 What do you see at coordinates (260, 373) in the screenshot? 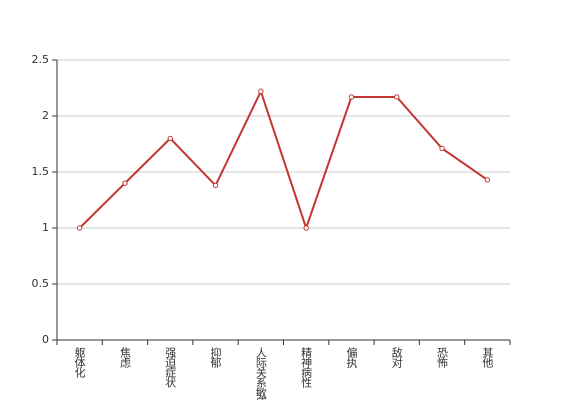
I see `x-tick-label: 人际关系敏感` at bounding box center [260, 373].